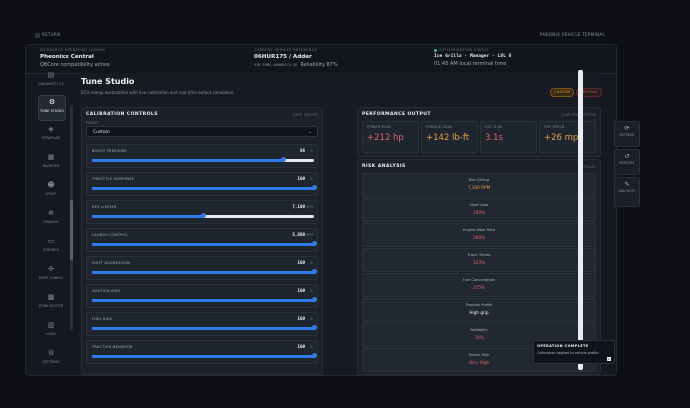 This screenshot has width=690, height=408. I want to click on slider-row: TRACTION BEHAVIOR 100%, so click(202, 352).